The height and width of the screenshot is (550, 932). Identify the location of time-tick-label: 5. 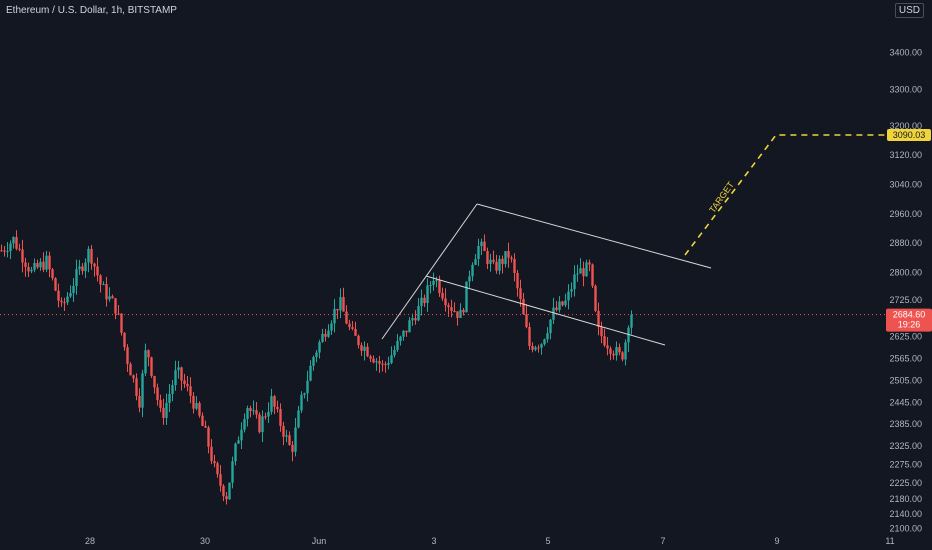
(547, 541).